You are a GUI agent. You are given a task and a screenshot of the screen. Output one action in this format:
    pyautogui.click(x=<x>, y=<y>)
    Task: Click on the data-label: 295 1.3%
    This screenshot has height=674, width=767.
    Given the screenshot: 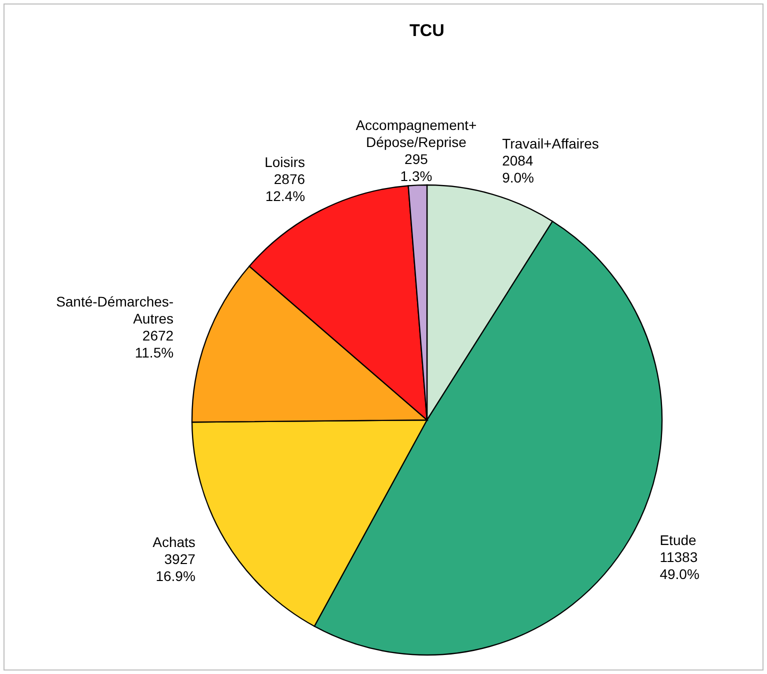 What is the action you would take?
    pyautogui.click(x=416, y=167)
    